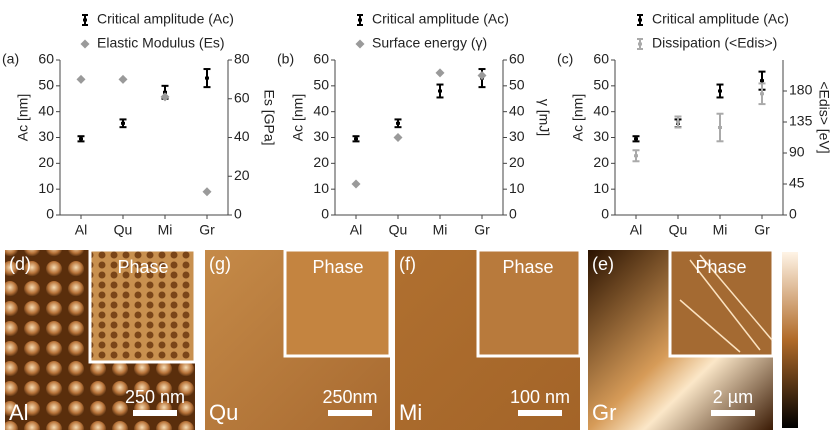  What do you see at coordinates (410, 412) in the screenshot?
I see `sample-label: Mi` at bounding box center [410, 412].